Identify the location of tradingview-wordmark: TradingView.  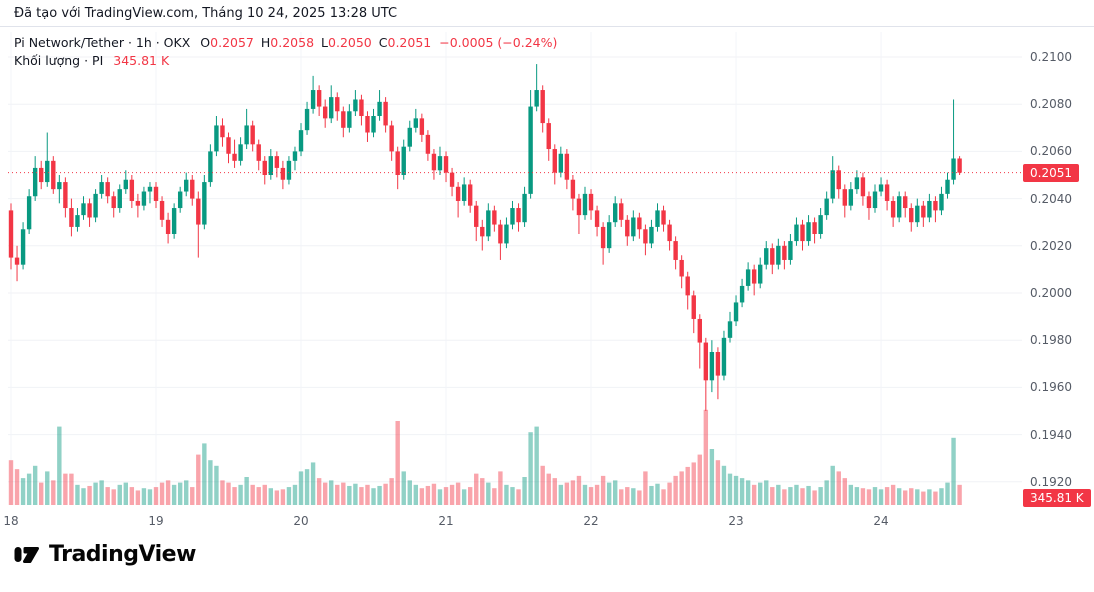
(122, 554).